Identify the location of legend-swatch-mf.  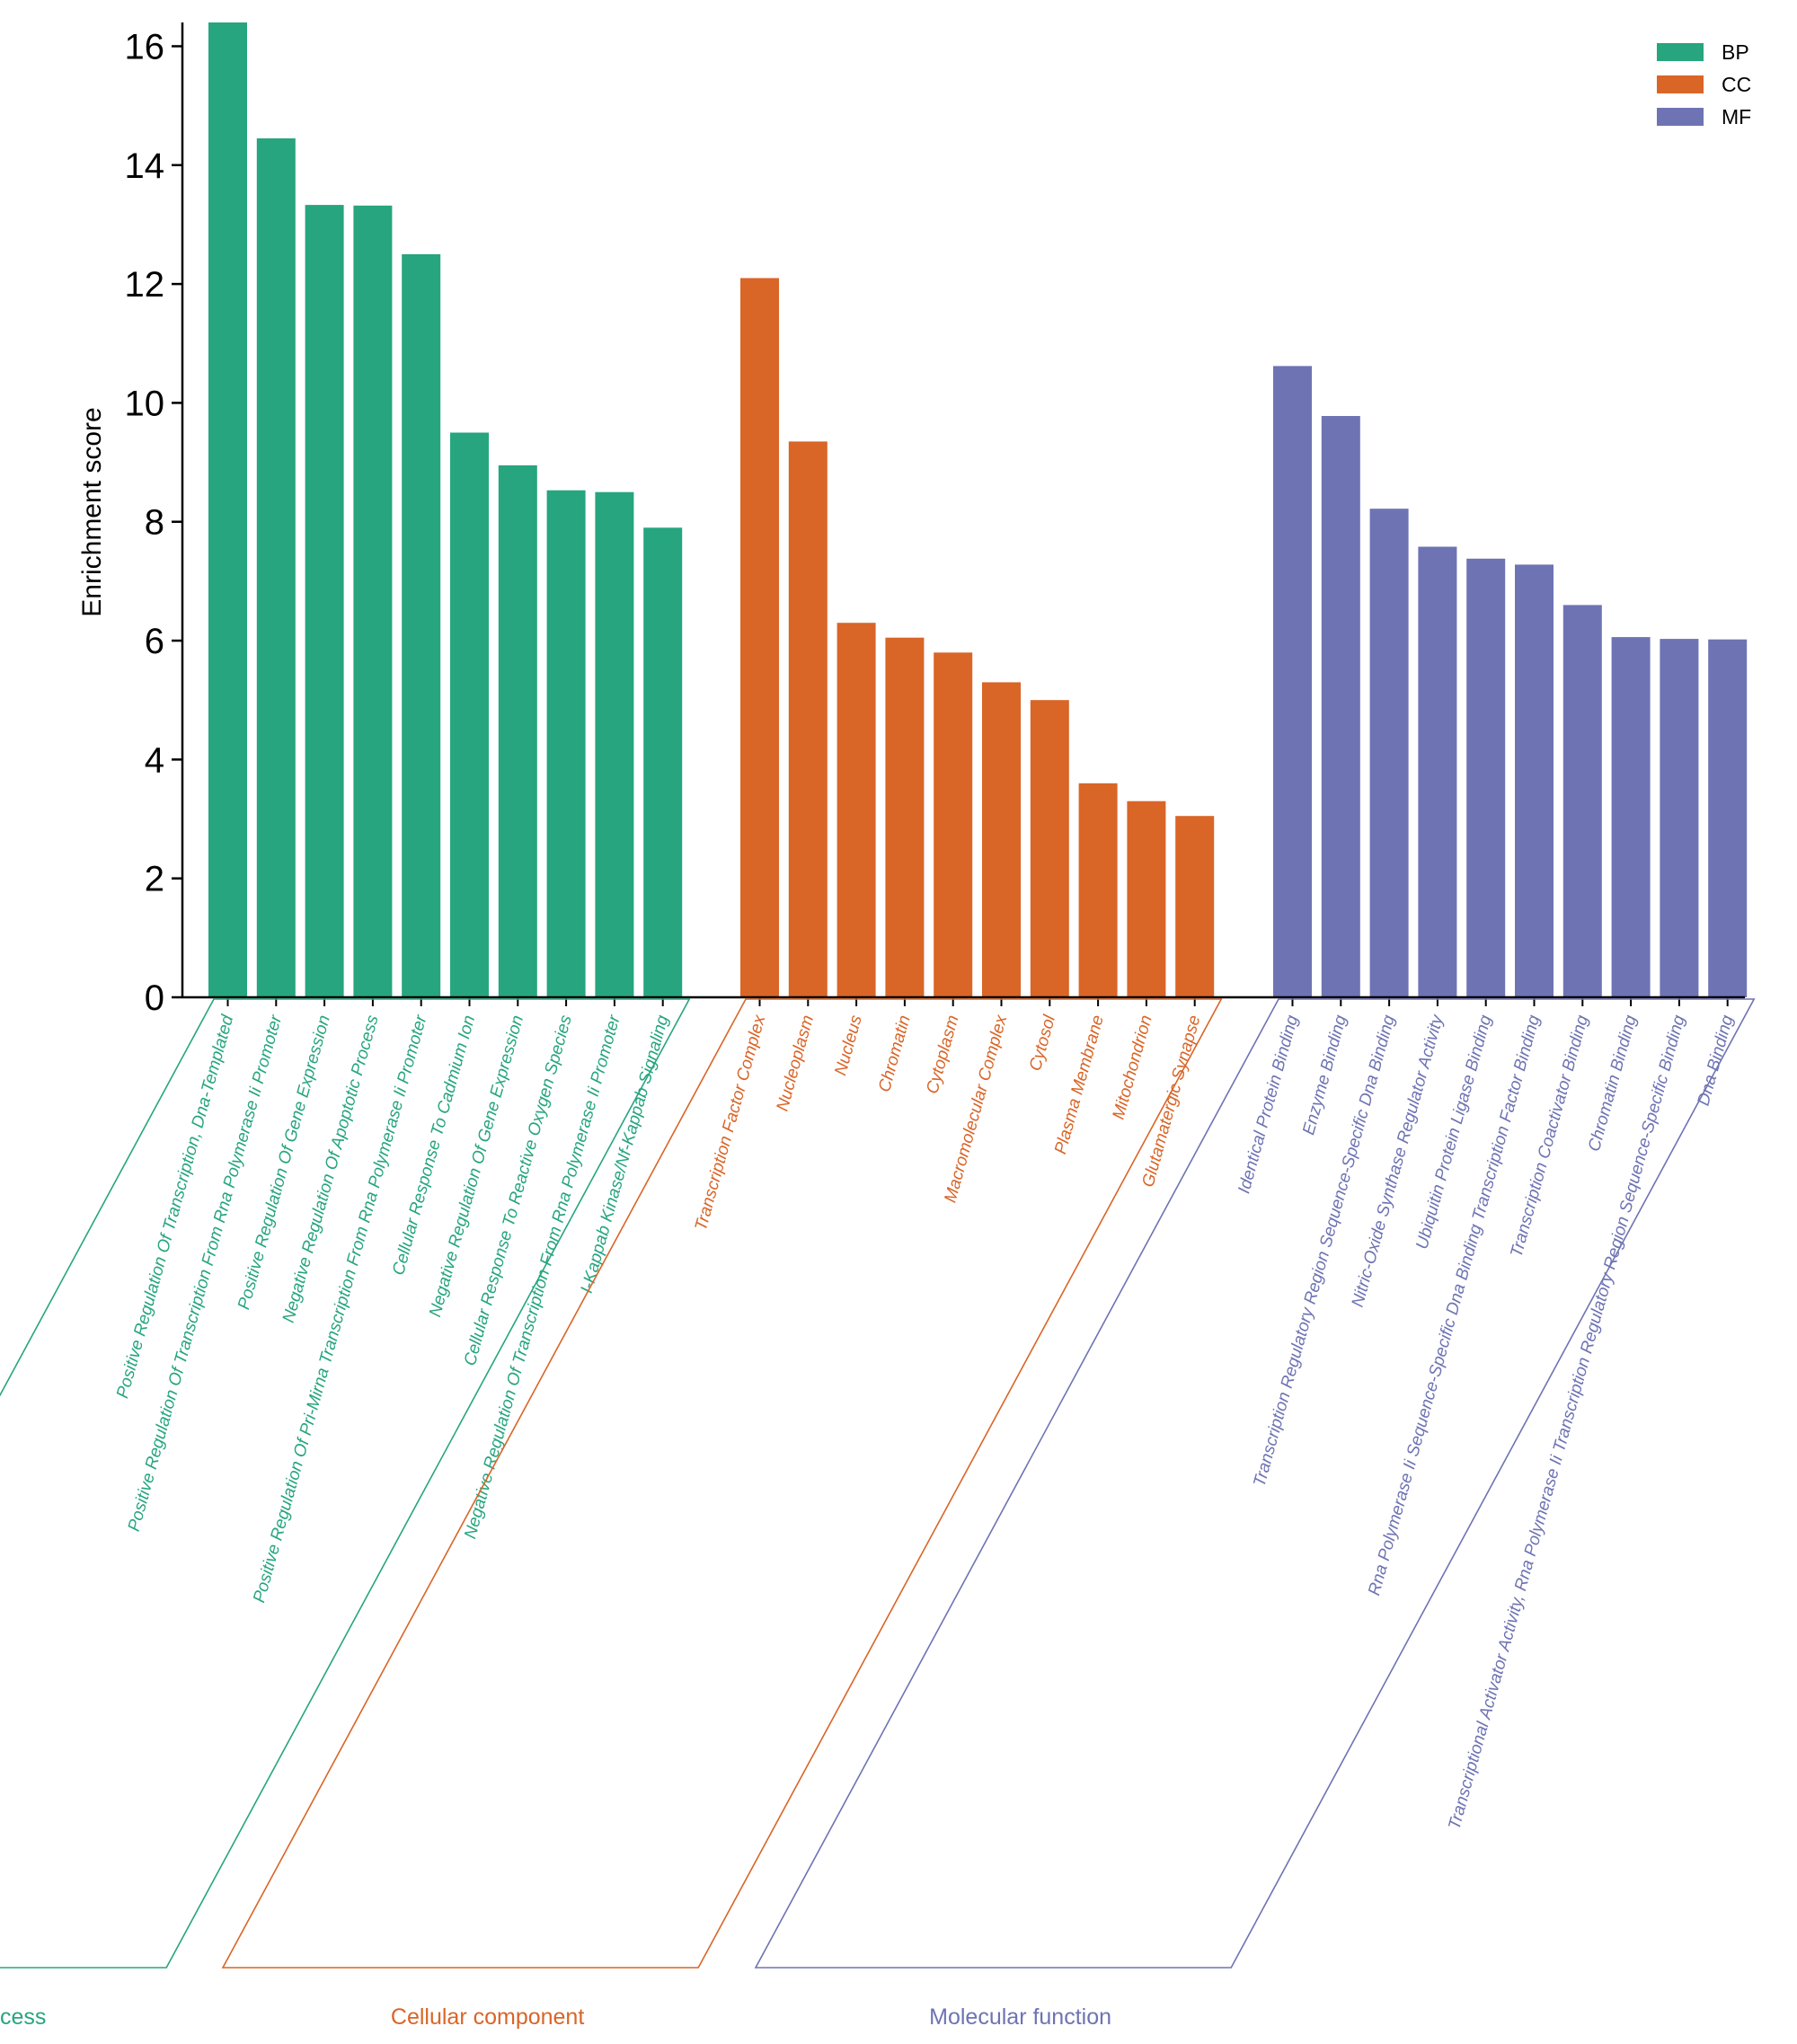
(1680, 117).